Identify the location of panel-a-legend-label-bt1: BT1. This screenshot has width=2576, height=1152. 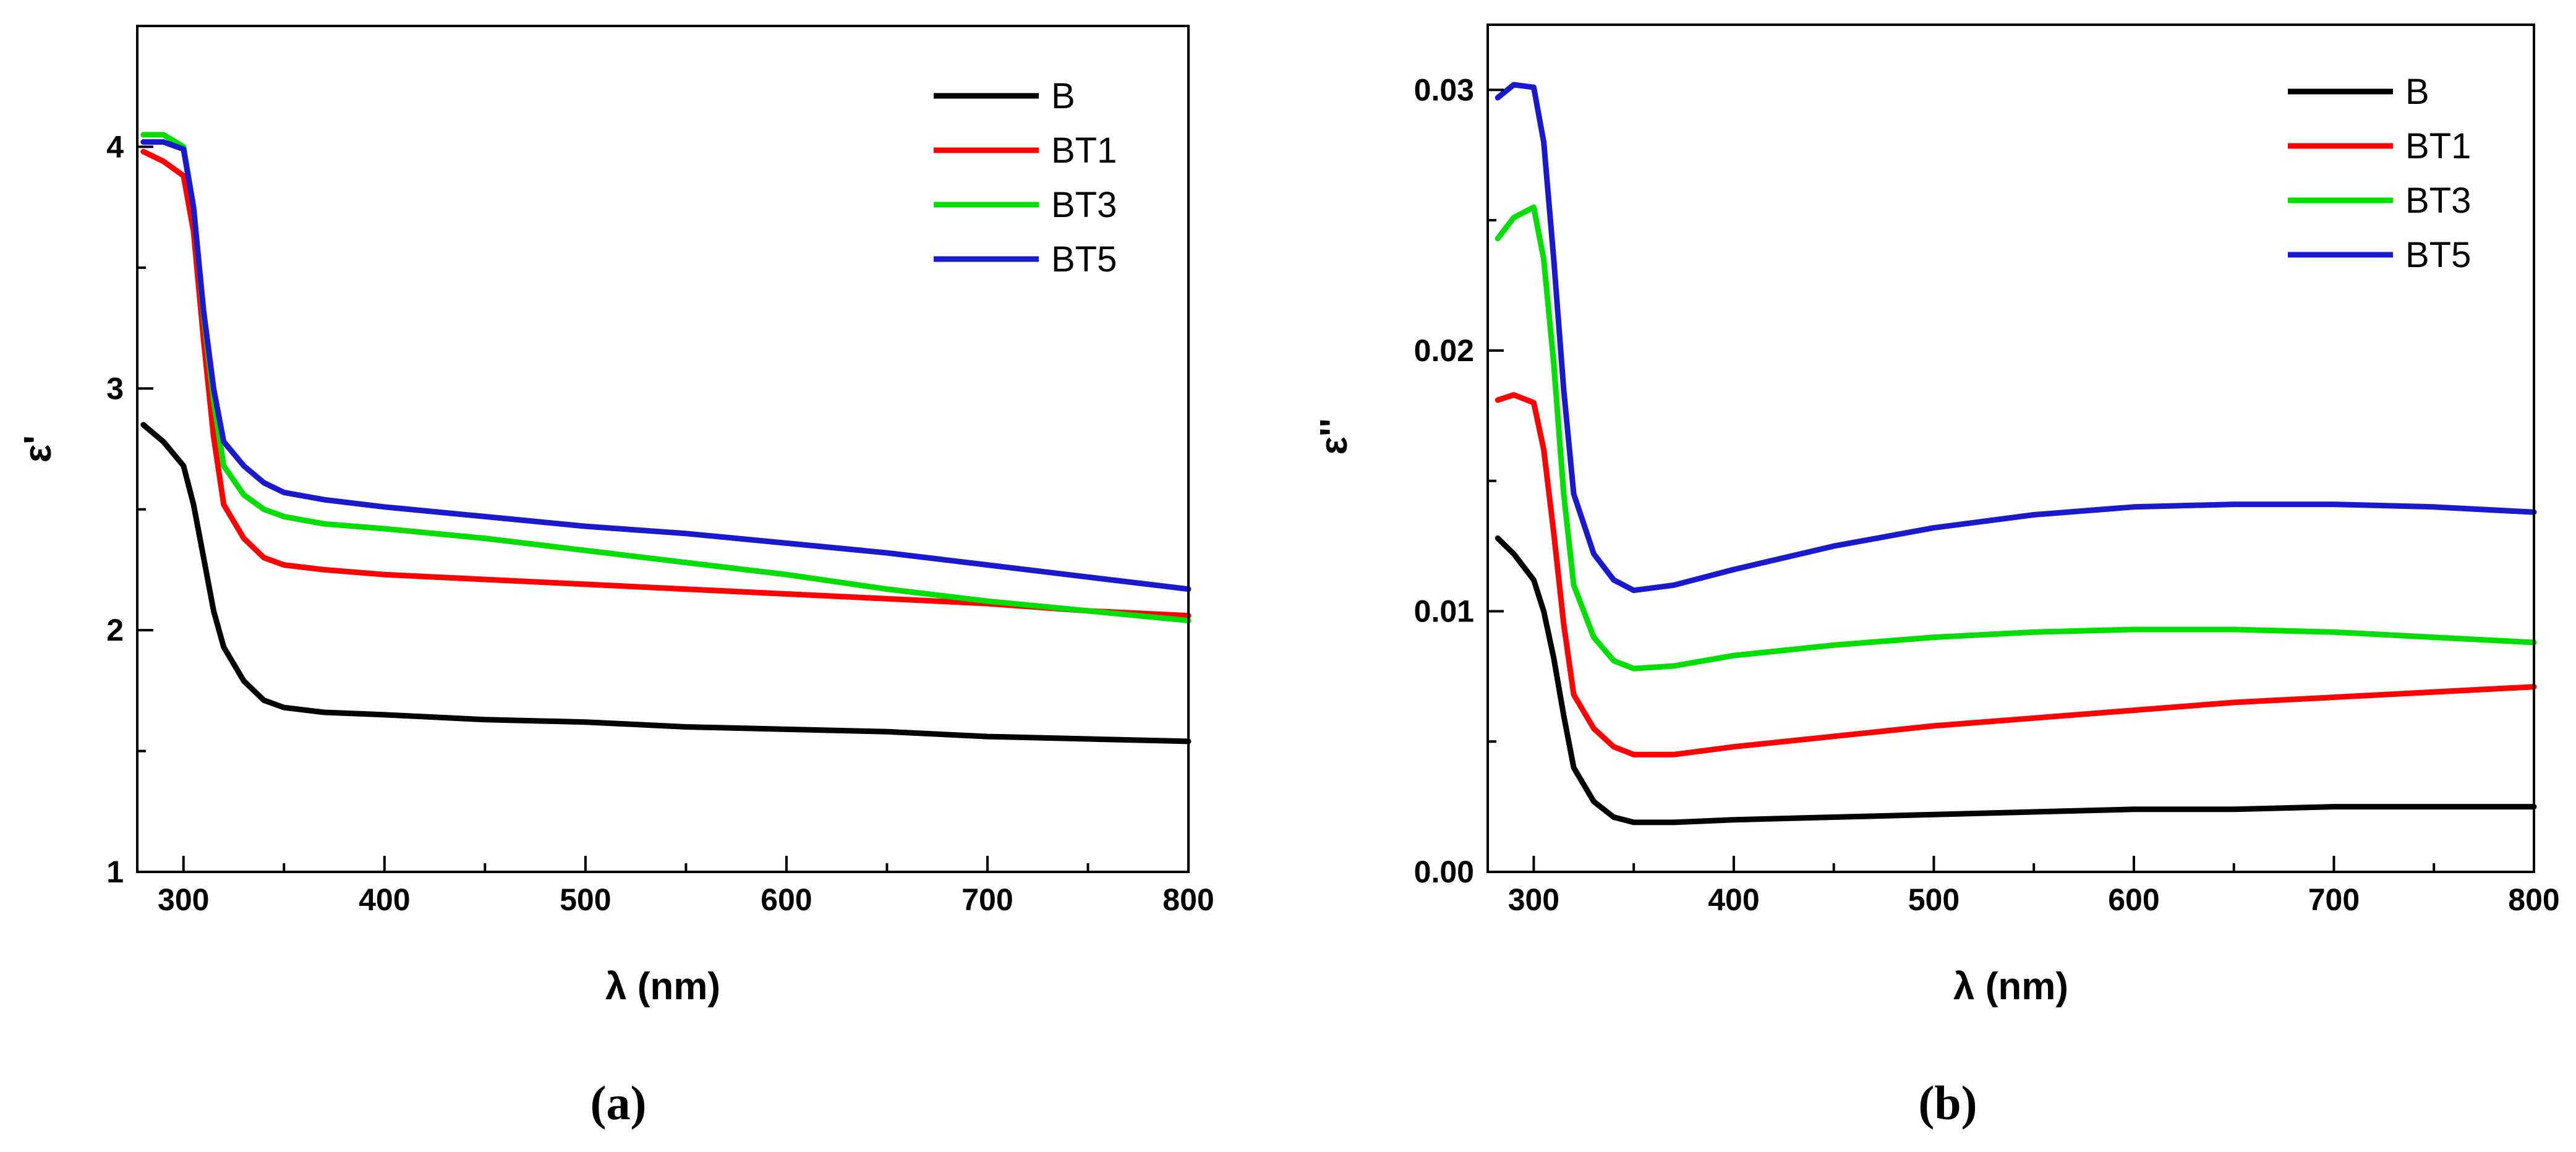
(1084, 150).